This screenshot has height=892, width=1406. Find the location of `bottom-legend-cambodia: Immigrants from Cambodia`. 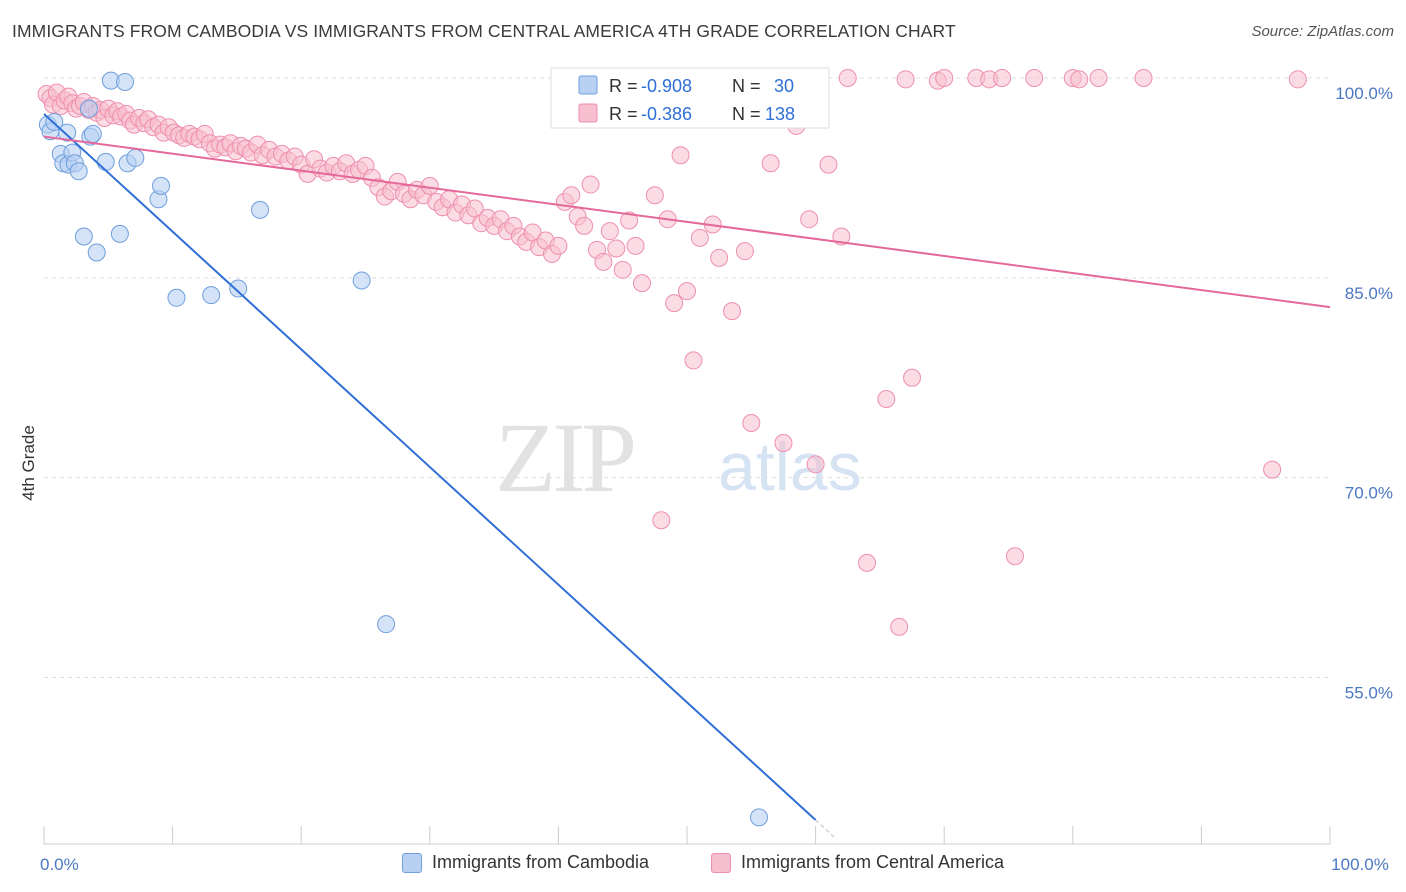

bottom-legend-cambodia: Immigrants from Cambodia is located at coordinates (525, 862).